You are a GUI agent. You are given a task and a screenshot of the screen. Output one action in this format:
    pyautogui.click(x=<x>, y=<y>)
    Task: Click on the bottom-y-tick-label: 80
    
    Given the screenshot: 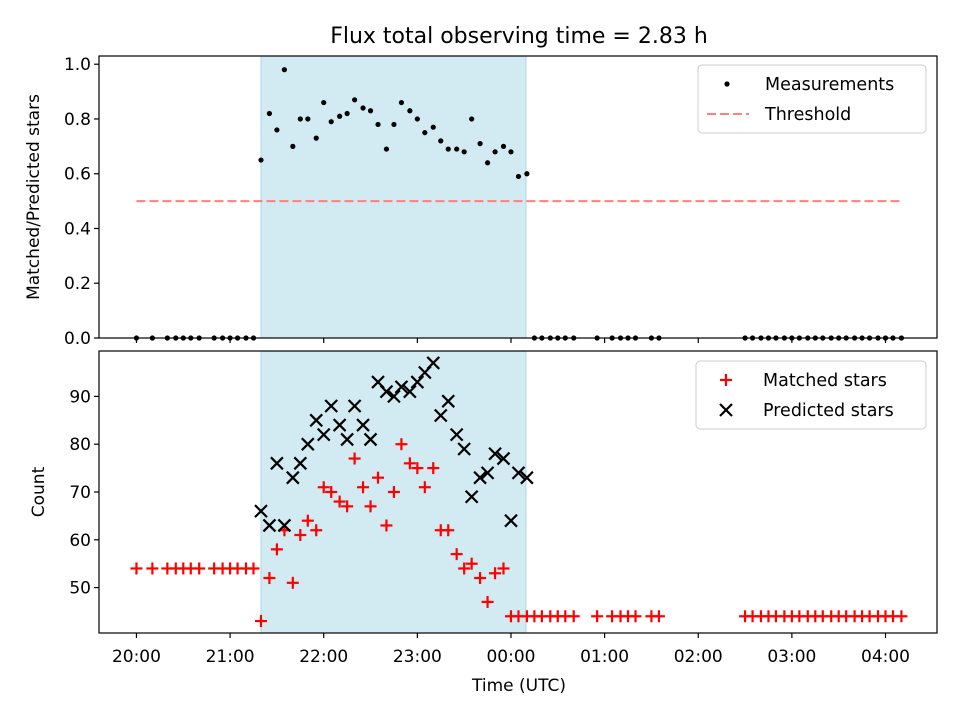 What is the action you would take?
    pyautogui.click(x=80, y=445)
    